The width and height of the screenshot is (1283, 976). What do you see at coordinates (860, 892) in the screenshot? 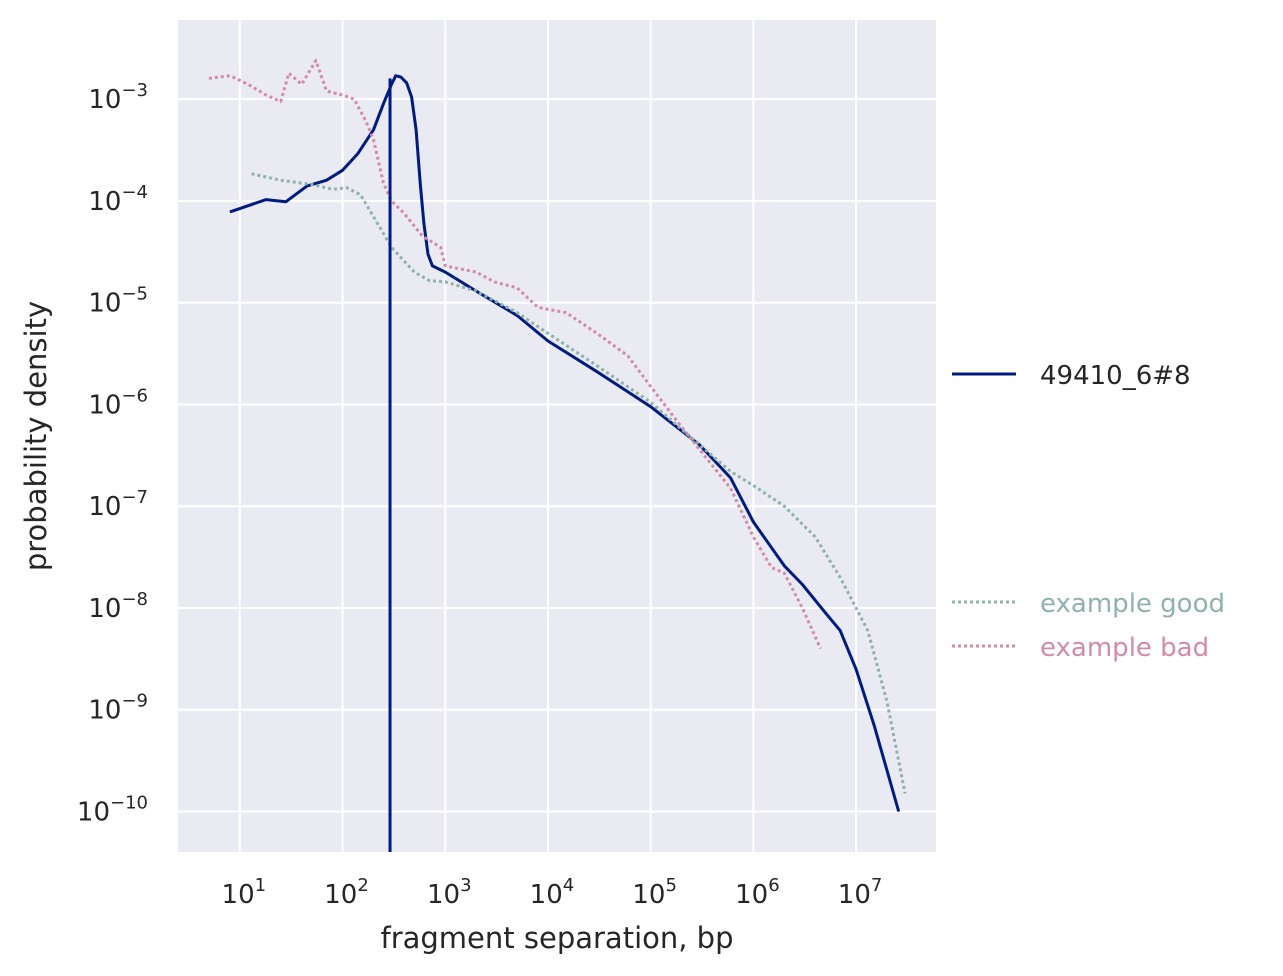
I see `x-tick-label: 10⁷` at bounding box center [860, 892].